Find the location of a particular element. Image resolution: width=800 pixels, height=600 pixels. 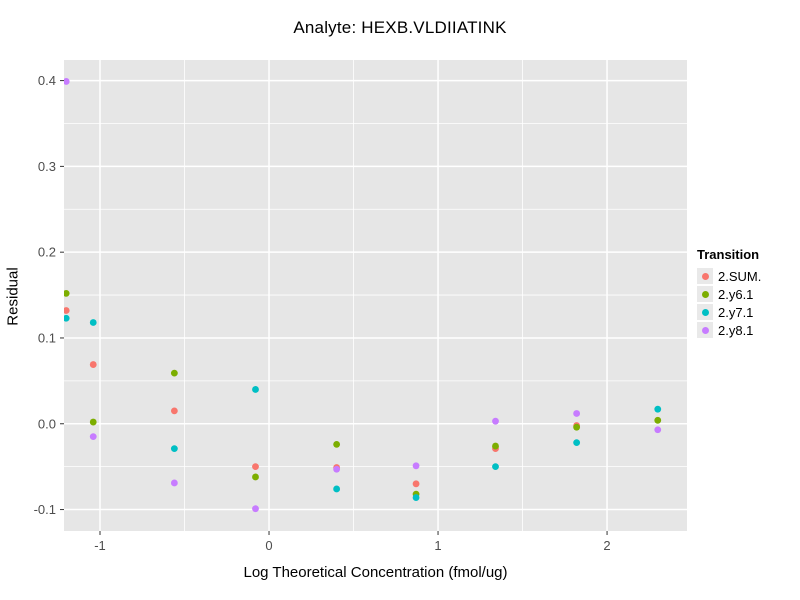

x-tick-label: -1 is located at coordinates (100, 545).